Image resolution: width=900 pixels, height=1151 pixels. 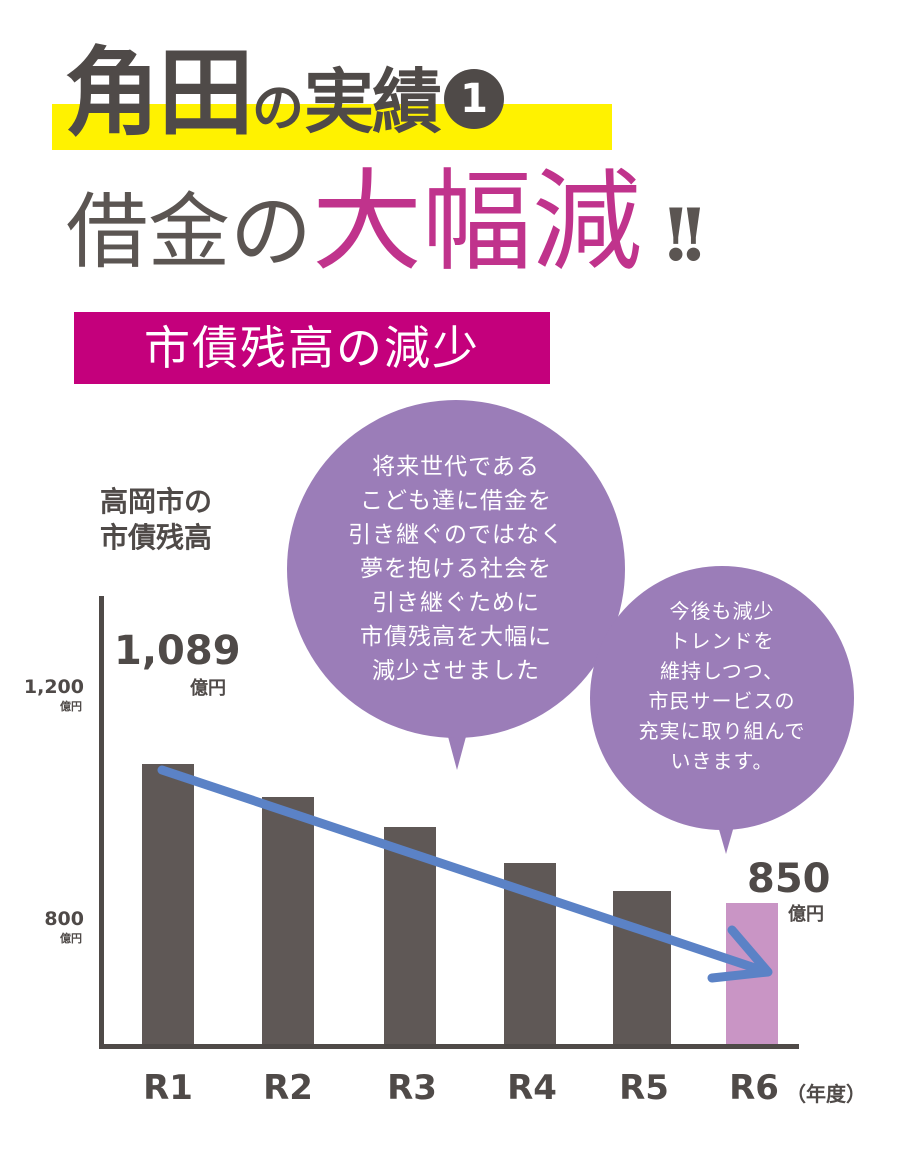 I want to click on x-tick-label: R5, so click(x=644, y=1088).